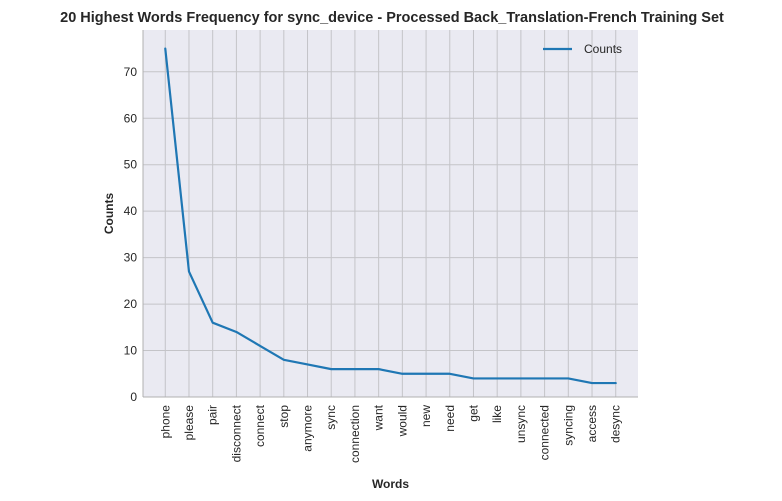 The image size is (782, 501). I want to click on x-tick-label: like, so click(497, 414).